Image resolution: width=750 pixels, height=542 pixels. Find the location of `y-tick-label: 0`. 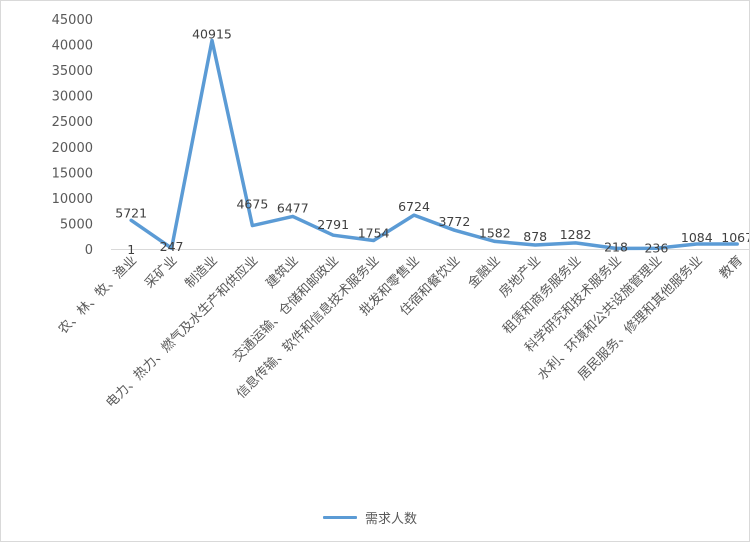

y-tick-label: 0 is located at coordinates (89, 250).